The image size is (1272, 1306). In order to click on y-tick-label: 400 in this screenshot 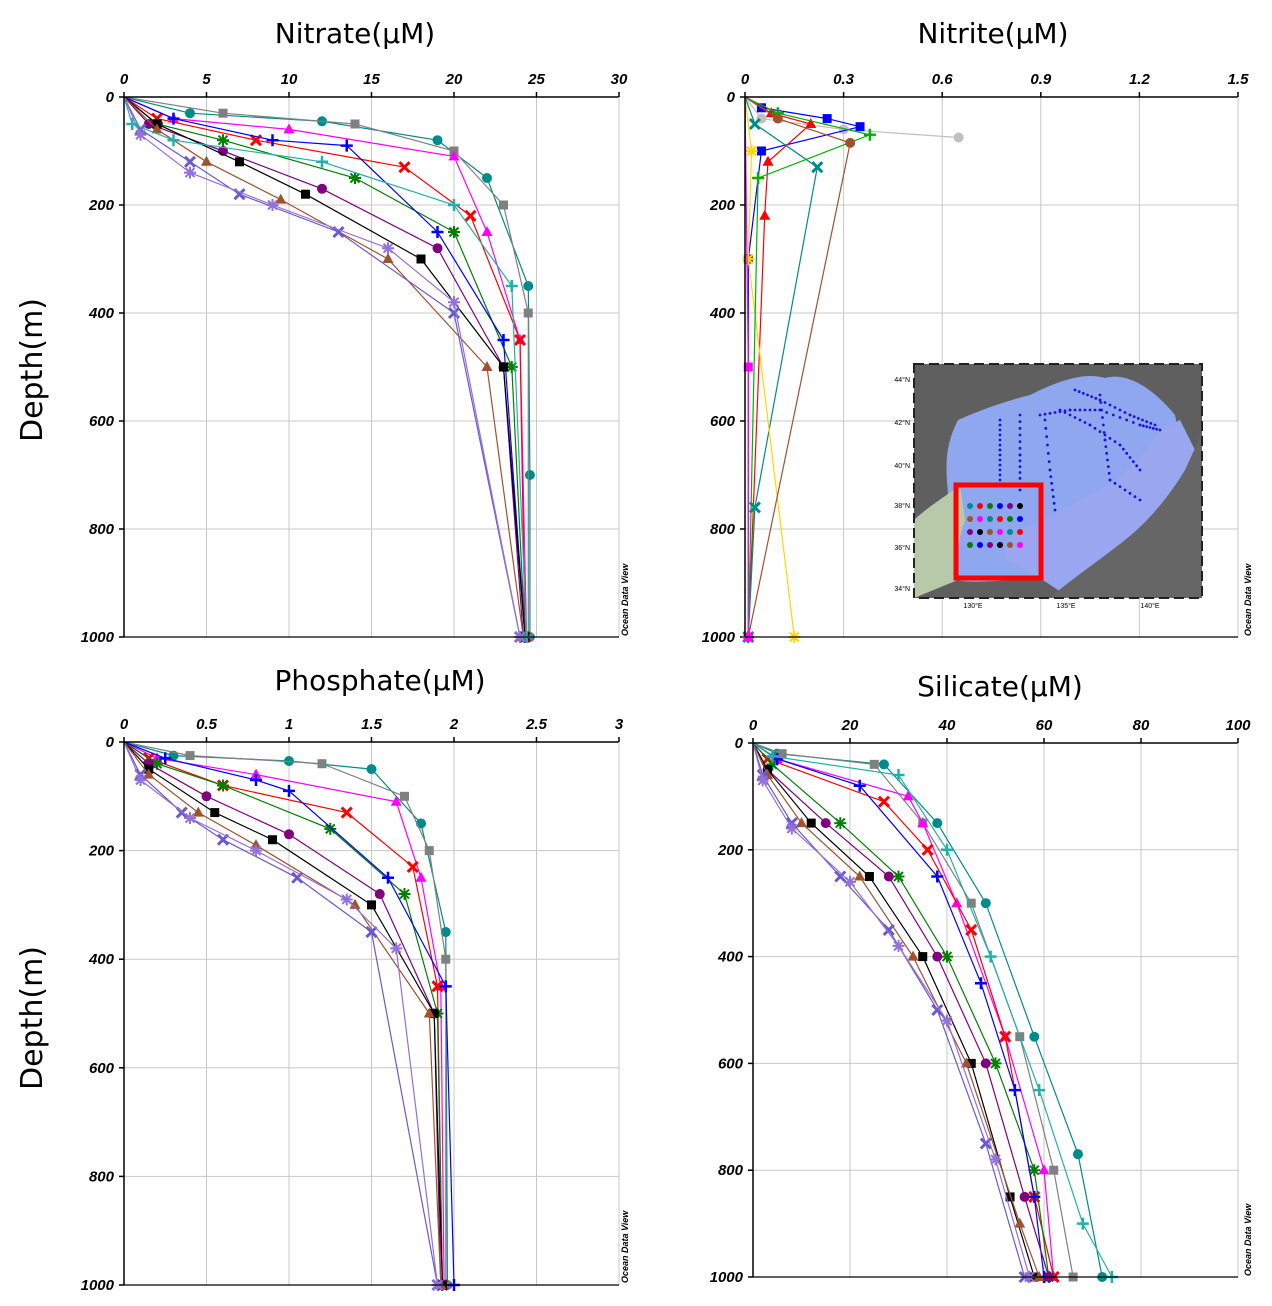, I will do `click(722, 313)`.